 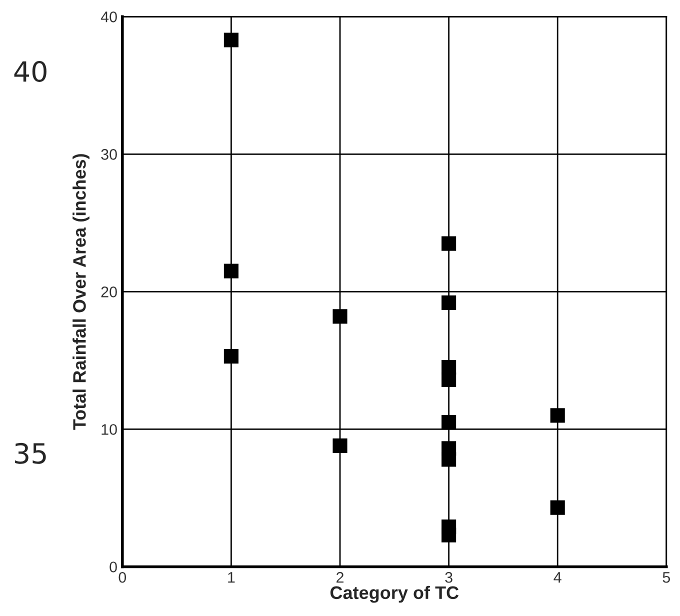 I want to click on text: 40, so click(x=30, y=71).